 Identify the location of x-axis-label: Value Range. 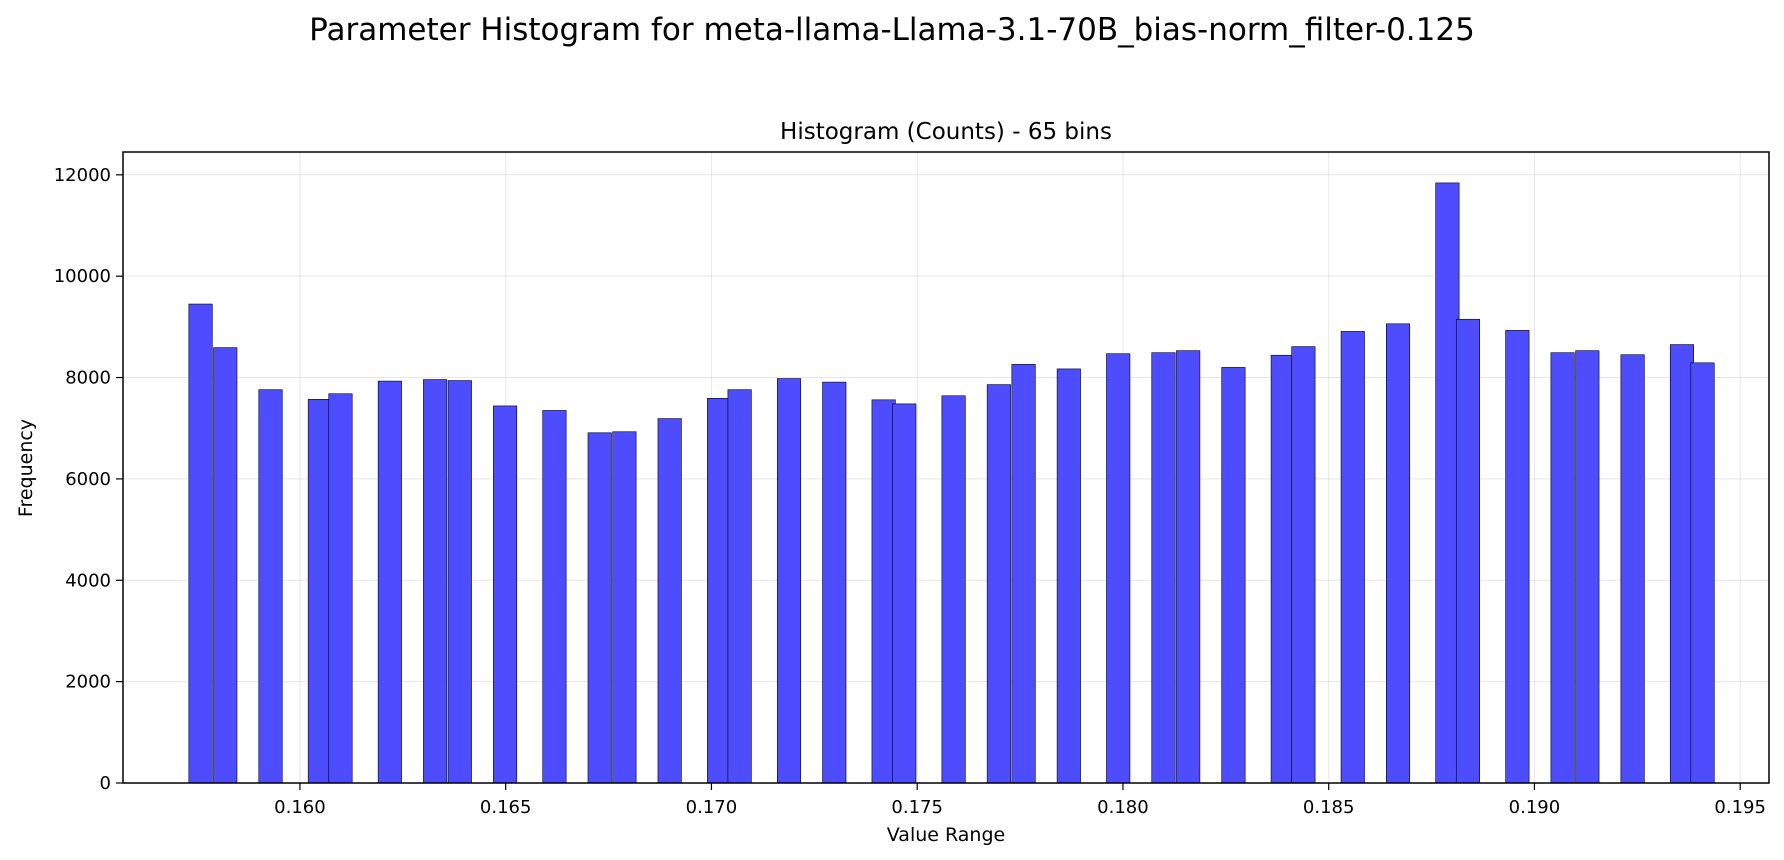
(946, 835).